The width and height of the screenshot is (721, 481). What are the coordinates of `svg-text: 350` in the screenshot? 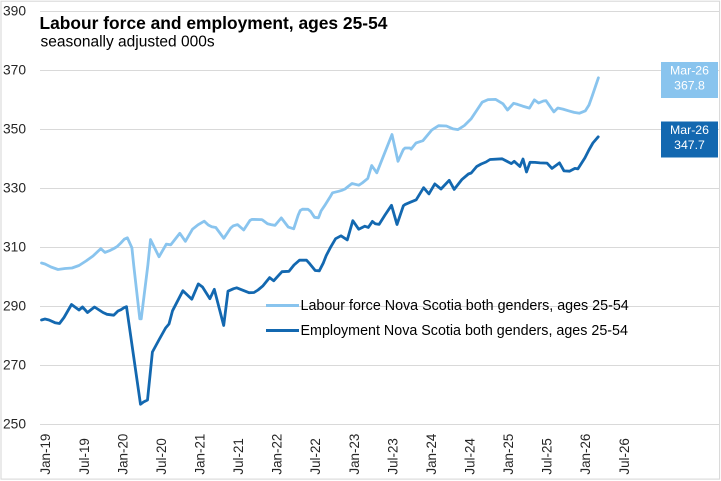 It's located at (14, 129).